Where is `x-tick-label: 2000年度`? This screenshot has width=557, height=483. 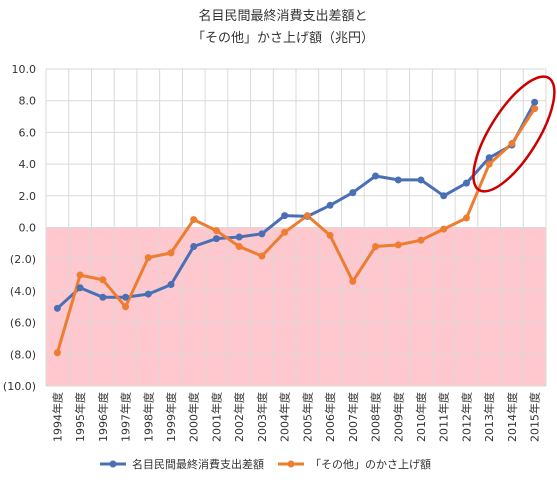
x-tick-label: 2000年度 is located at coordinates (194, 417).